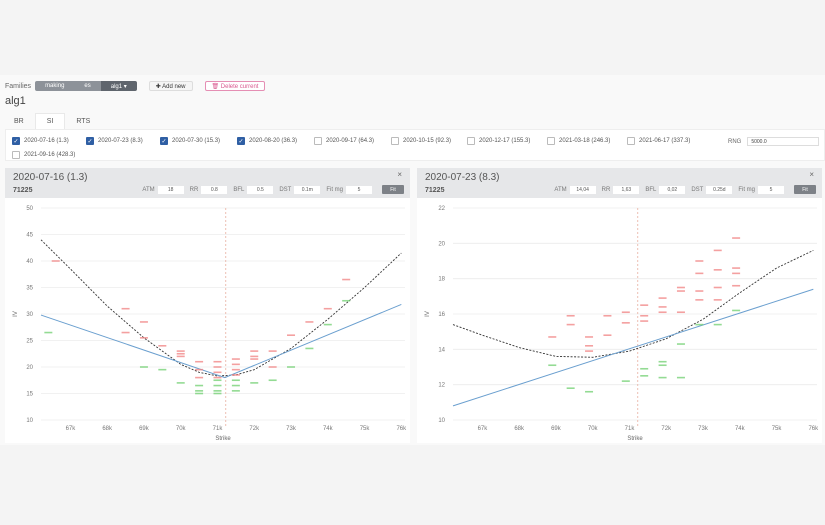 This screenshot has height=525, width=825. I want to click on families-group: making es alg1 ▾, so click(86, 86).